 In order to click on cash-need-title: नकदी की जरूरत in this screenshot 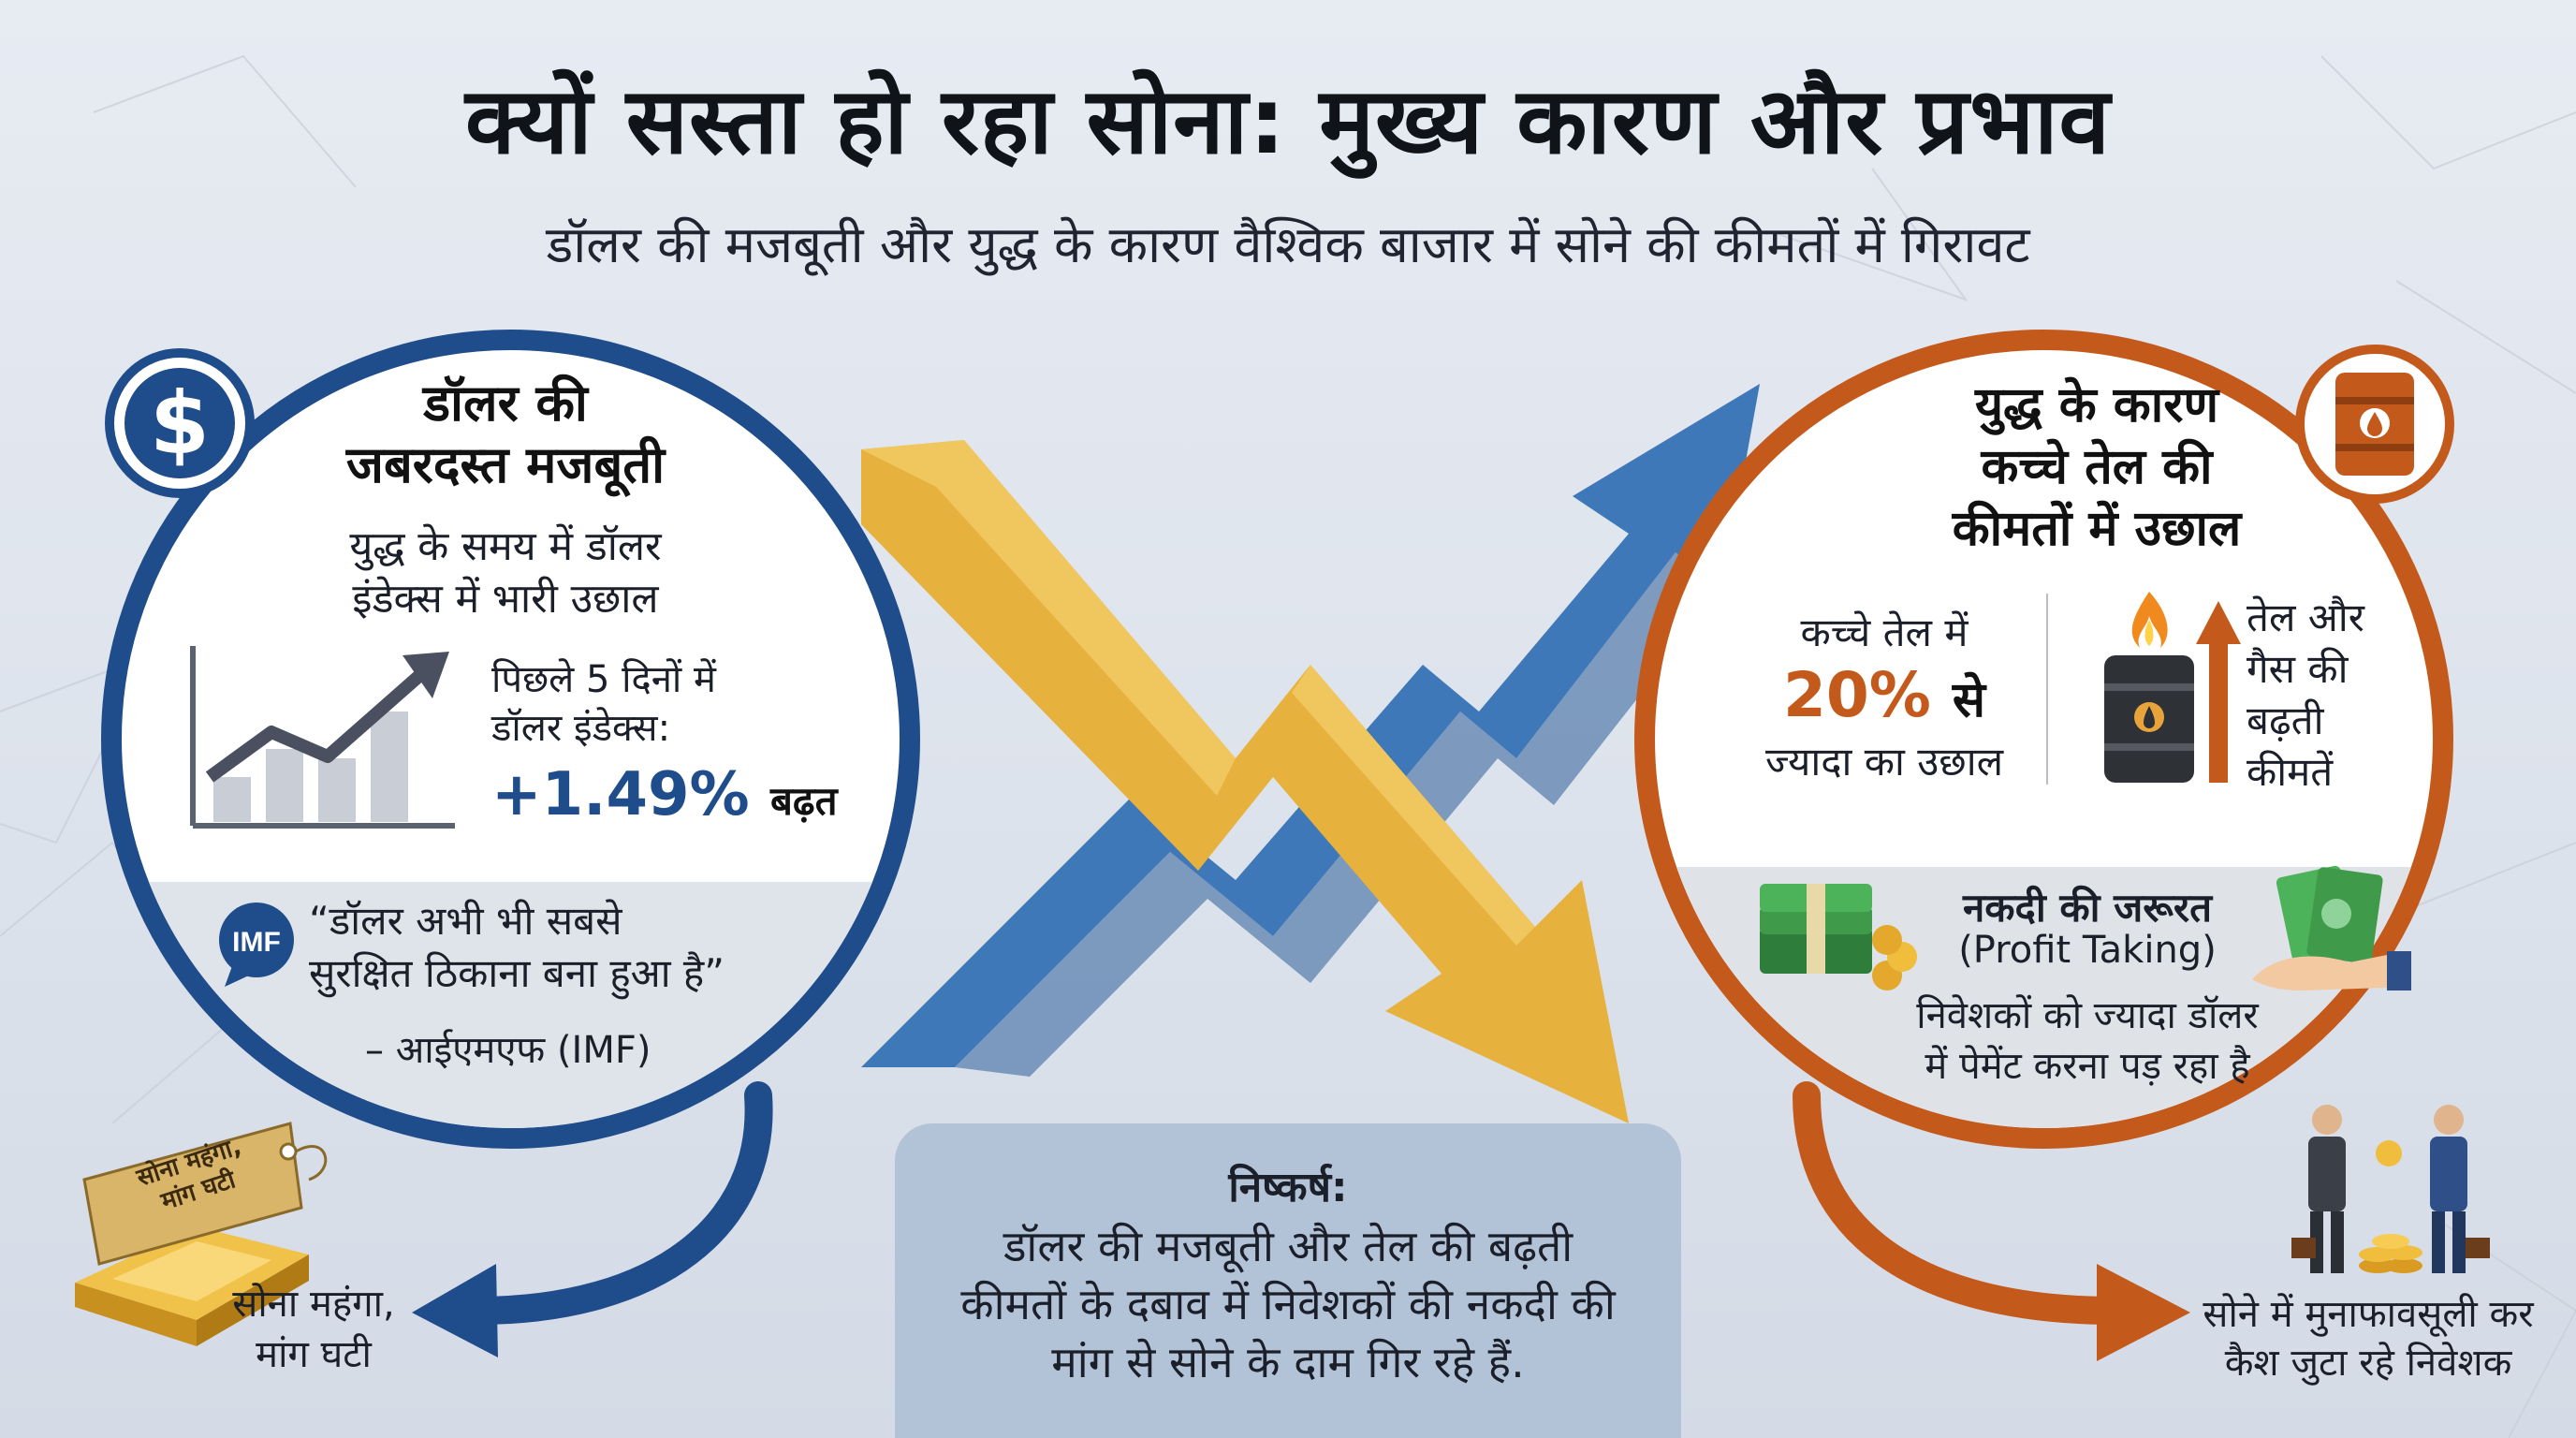, I will do `click(2087, 908)`.